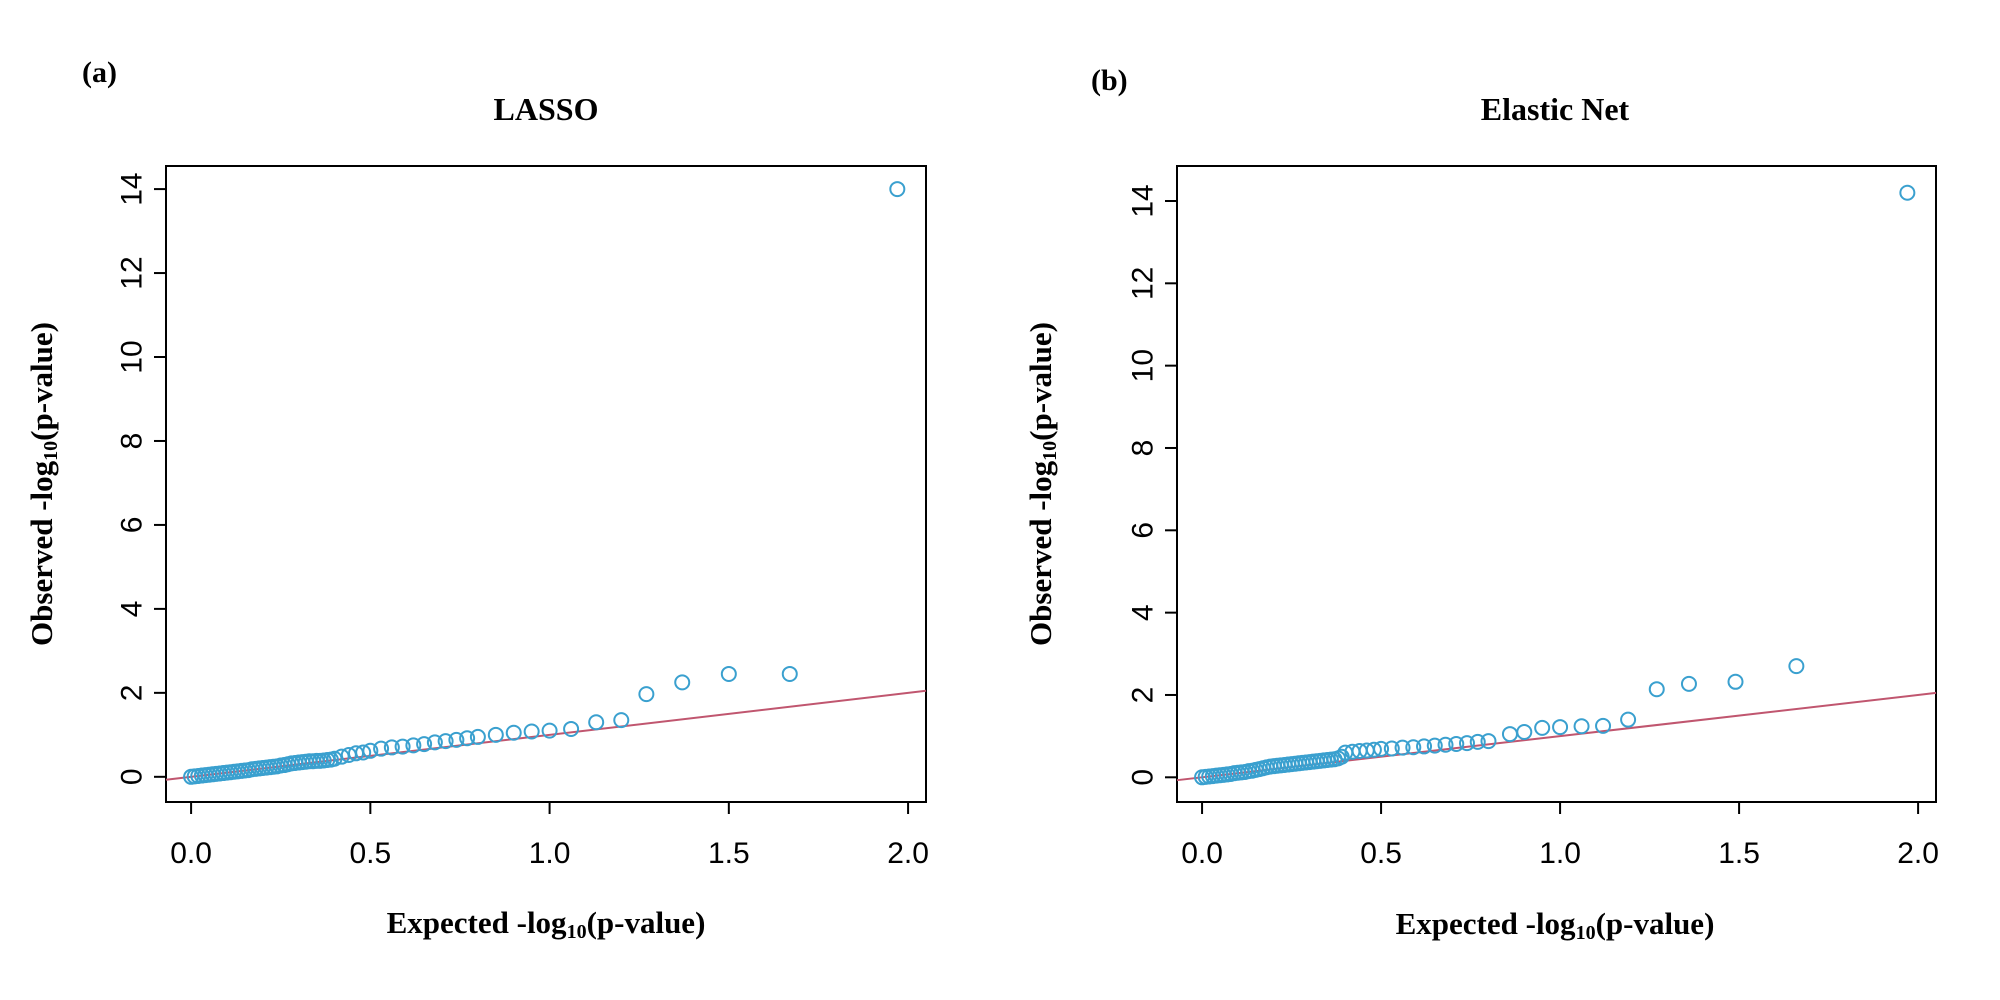  I want to click on x-axis-title-a-main: Expected -log, so click(477, 922).